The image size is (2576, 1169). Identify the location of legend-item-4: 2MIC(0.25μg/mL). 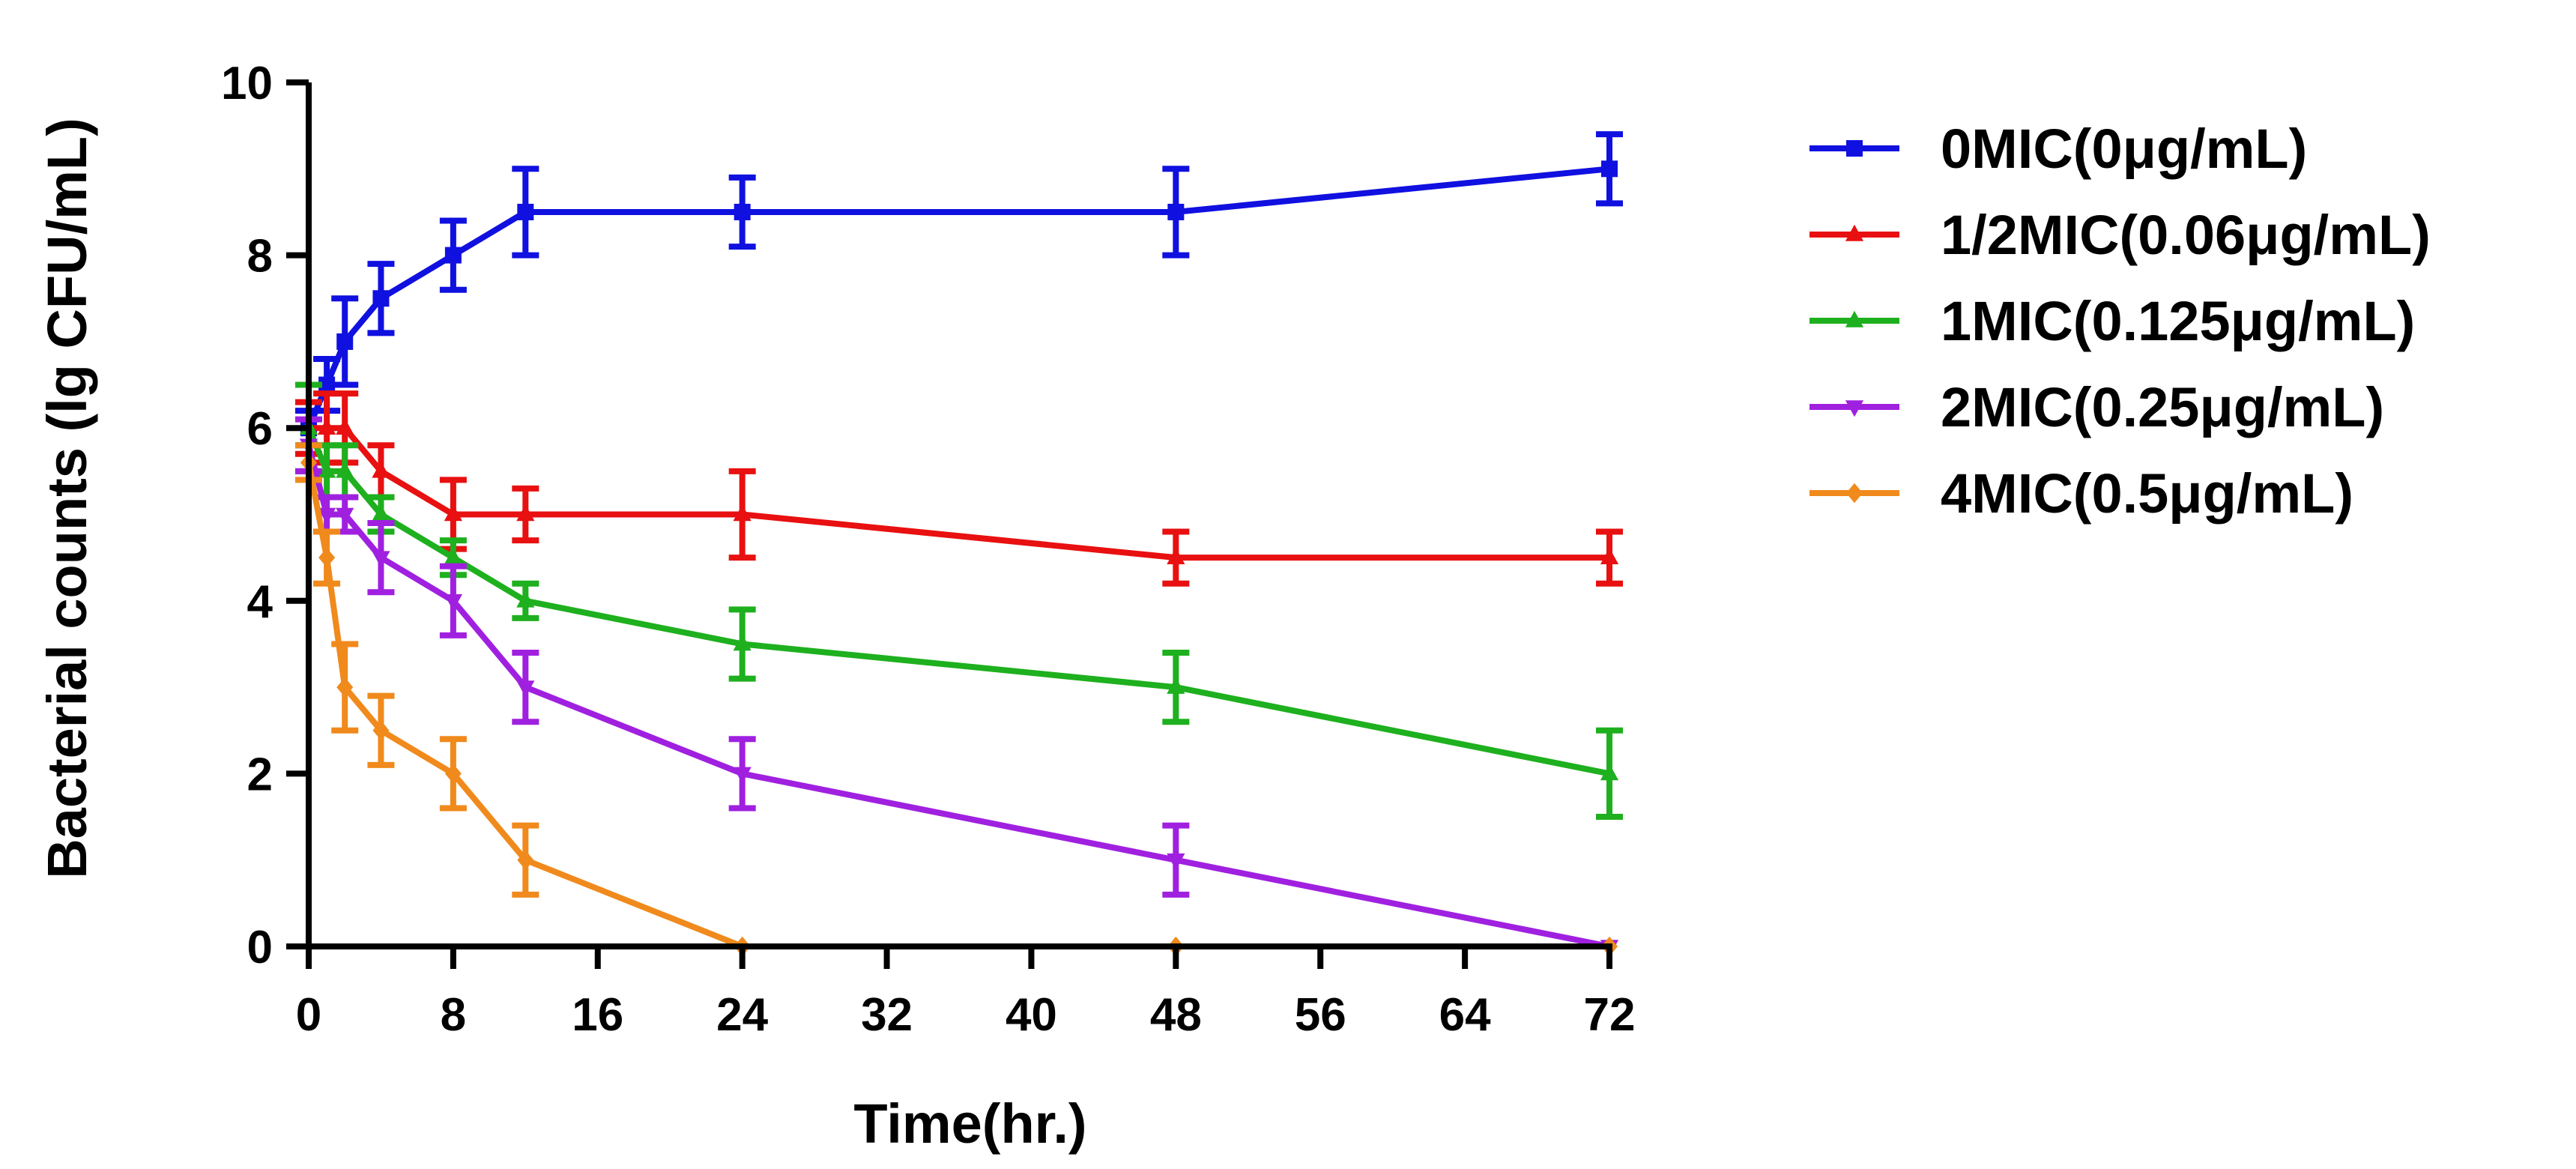
(2096, 407).